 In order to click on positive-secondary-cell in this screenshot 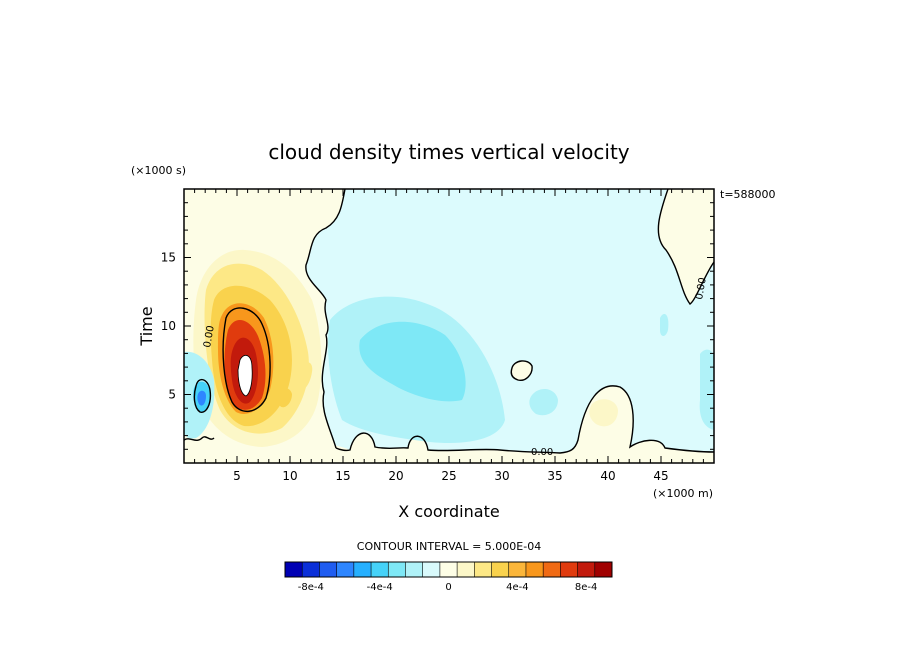, I will do `click(284, 398)`.